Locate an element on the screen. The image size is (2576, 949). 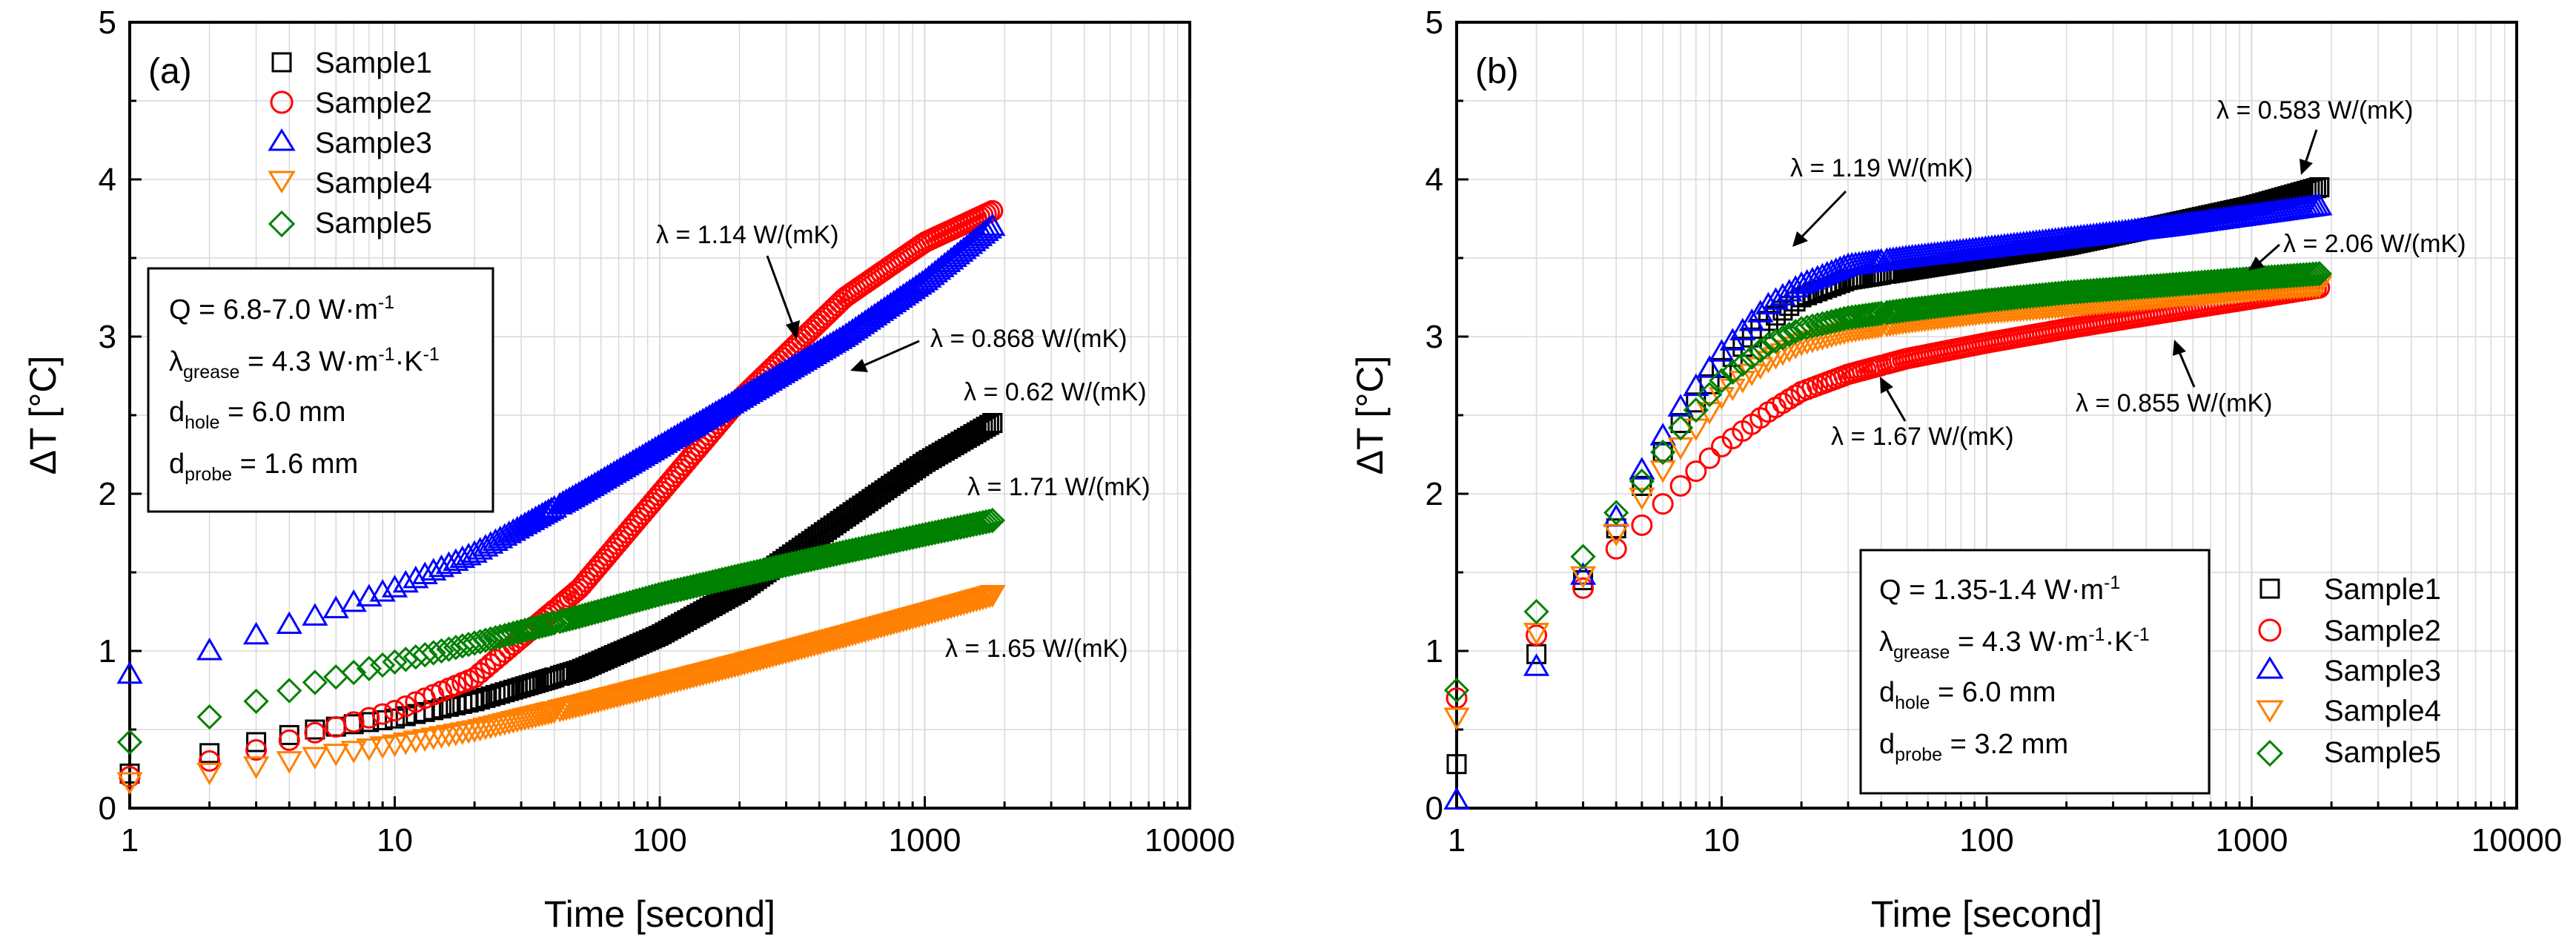
legend-label-sample1-a: Sample1 is located at coordinates (373, 63).